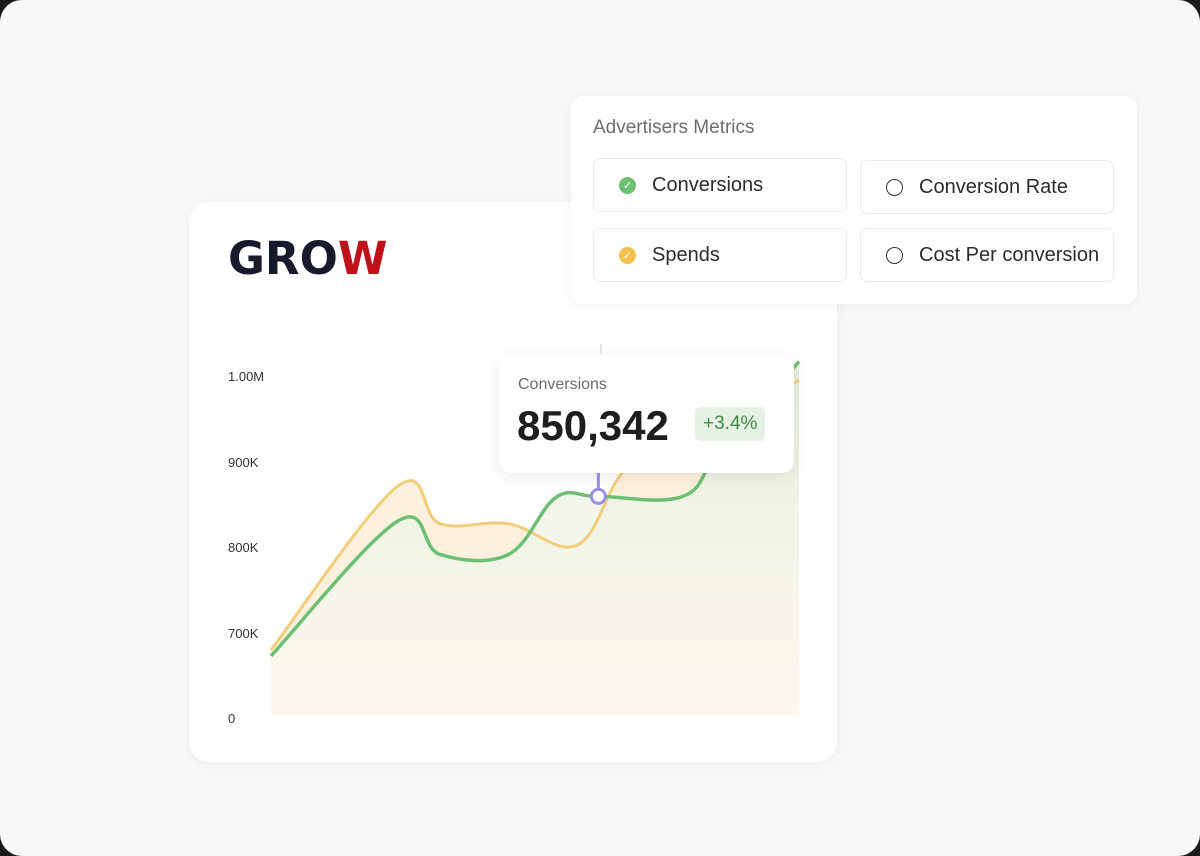 The width and height of the screenshot is (1200, 856). What do you see at coordinates (730, 424) in the screenshot?
I see `change-badge: +3.4%` at bounding box center [730, 424].